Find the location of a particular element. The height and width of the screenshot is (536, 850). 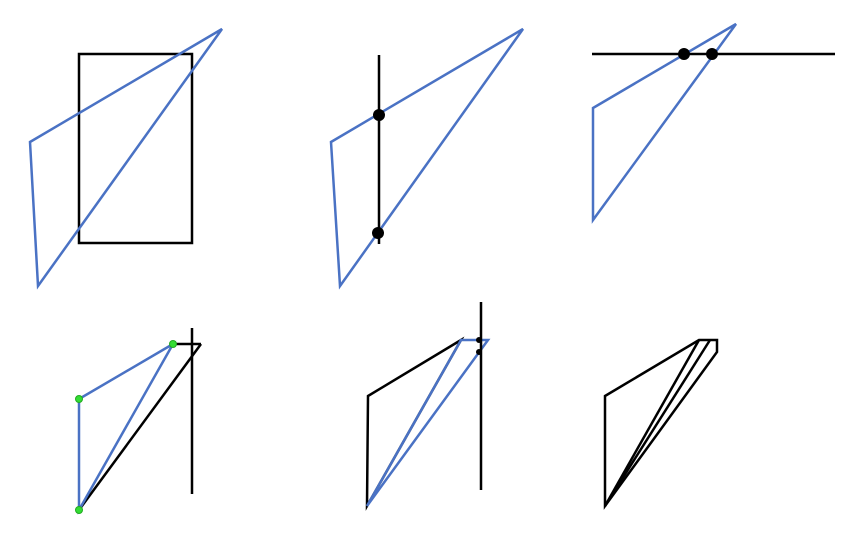

panel-clip-rectangle-with-polygon is located at coordinates (126, 158).